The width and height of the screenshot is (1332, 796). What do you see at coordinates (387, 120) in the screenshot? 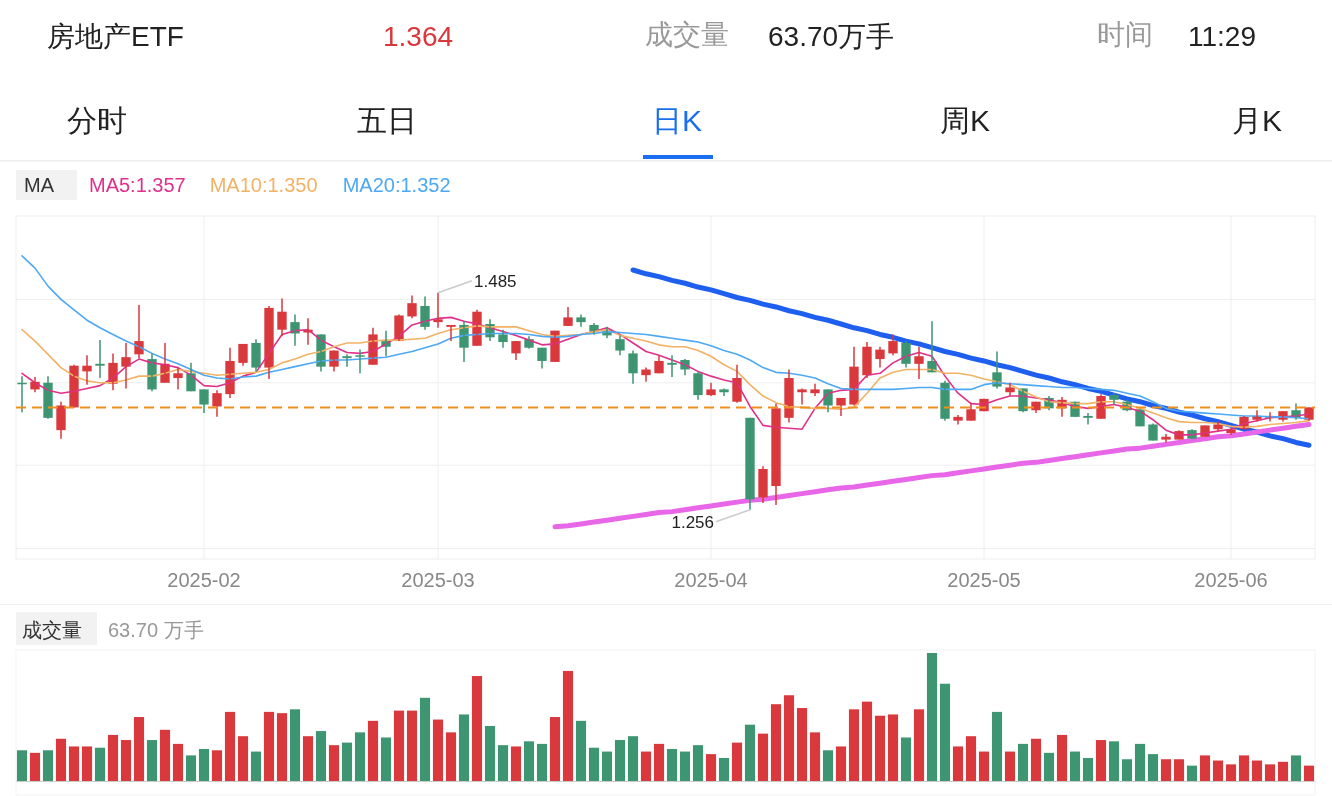
I see `text: 五日` at bounding box center [387, 120].